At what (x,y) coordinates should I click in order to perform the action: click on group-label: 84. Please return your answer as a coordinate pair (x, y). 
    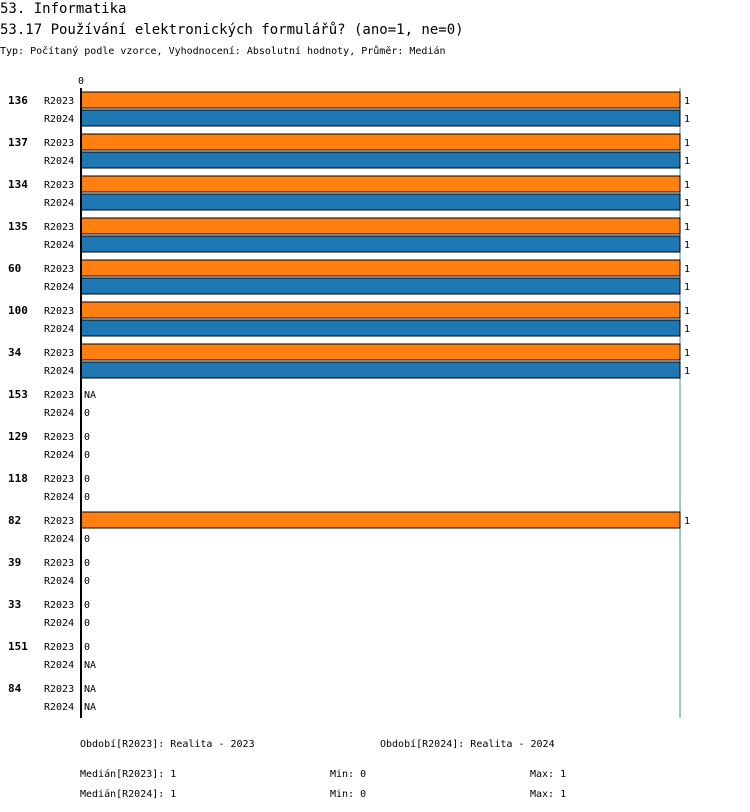
    Looking at the image, I should click on (15, 688).